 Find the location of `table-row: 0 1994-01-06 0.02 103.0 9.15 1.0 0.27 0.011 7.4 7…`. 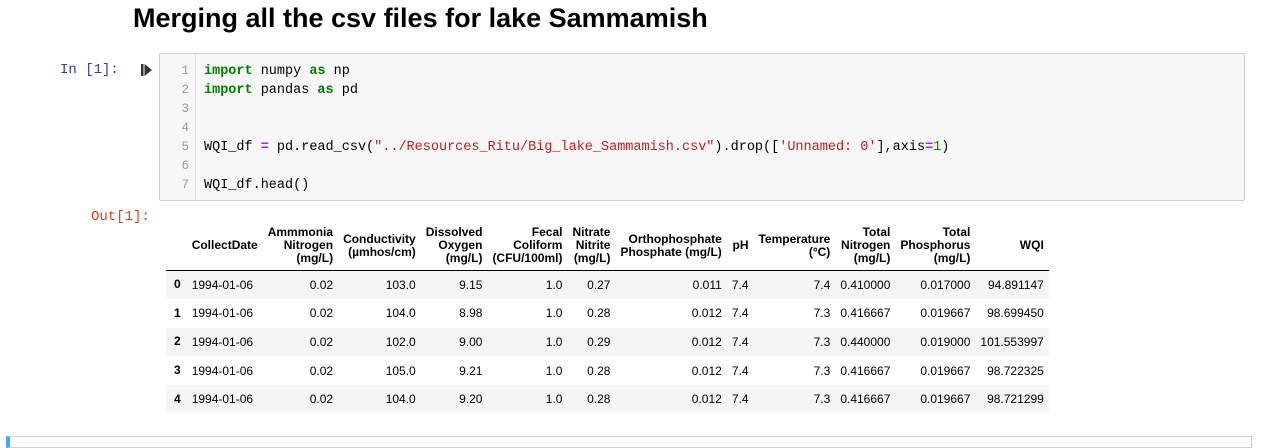

table-row: 0 1994-01-06 0.02 103.0 9.15 1.0 0.27 0.011 7.4 7… is located at coordinates (607, 285).